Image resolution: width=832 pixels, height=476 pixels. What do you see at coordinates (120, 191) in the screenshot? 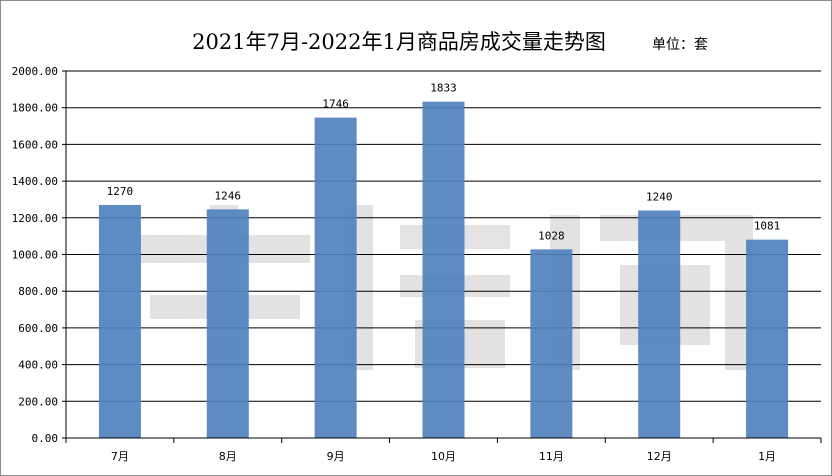
I see `data-label: 1270` at bounding box center [120, 191].